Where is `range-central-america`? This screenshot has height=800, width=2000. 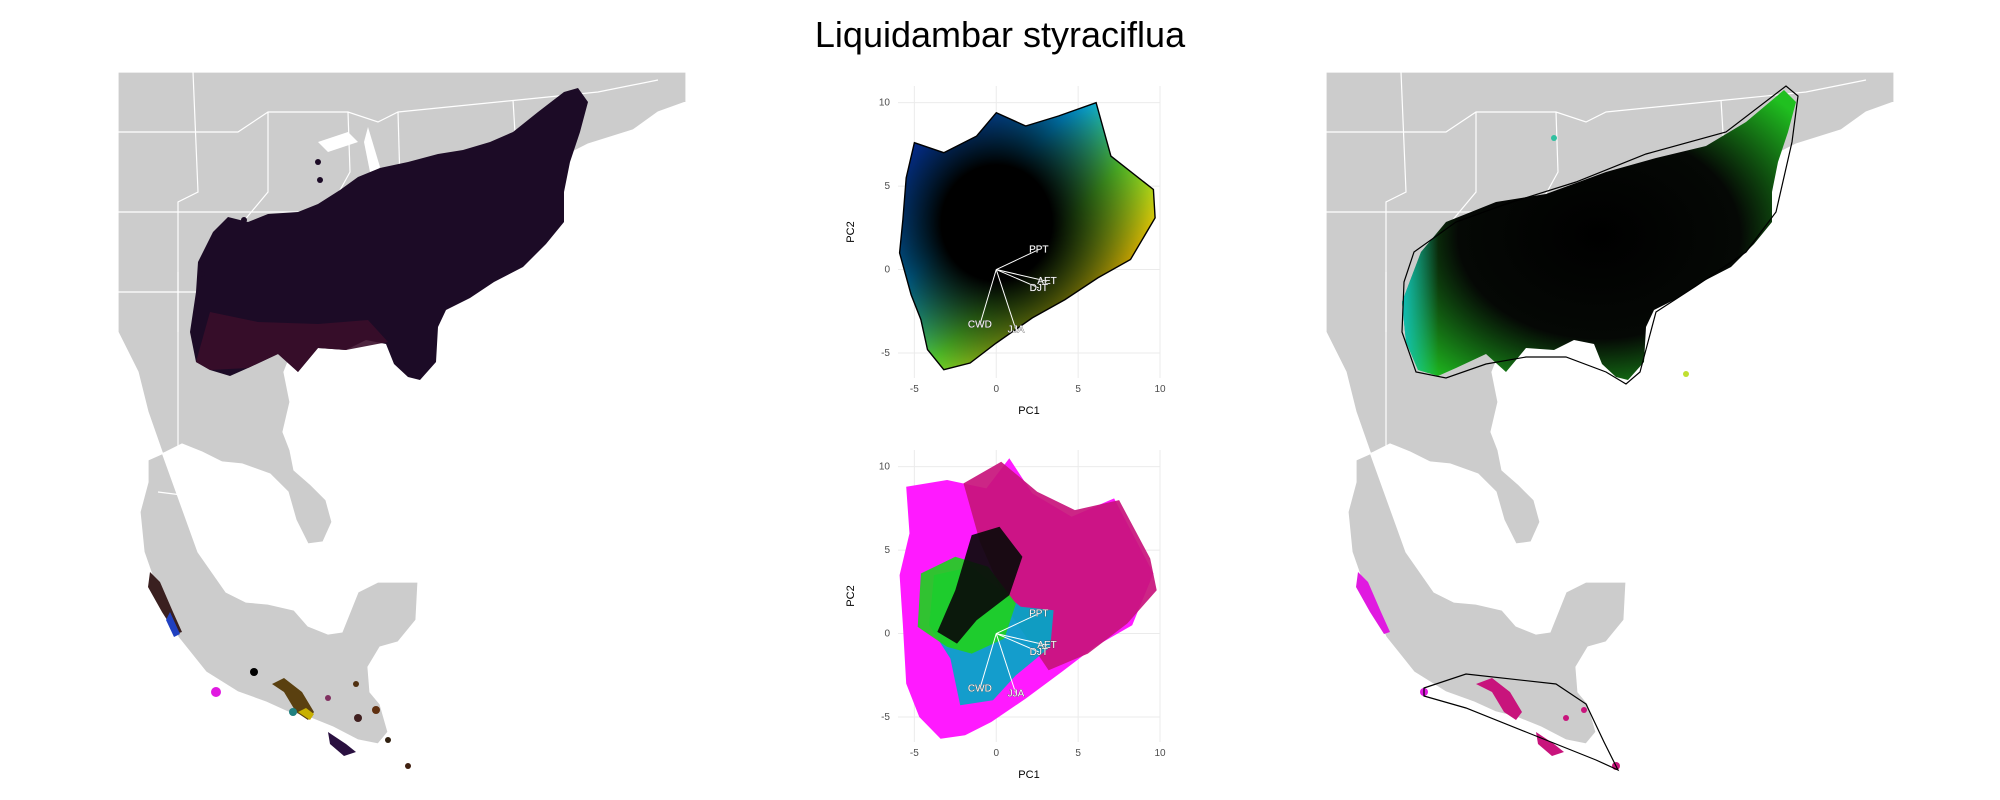
range-central-america is located at coordinates (279, 670).